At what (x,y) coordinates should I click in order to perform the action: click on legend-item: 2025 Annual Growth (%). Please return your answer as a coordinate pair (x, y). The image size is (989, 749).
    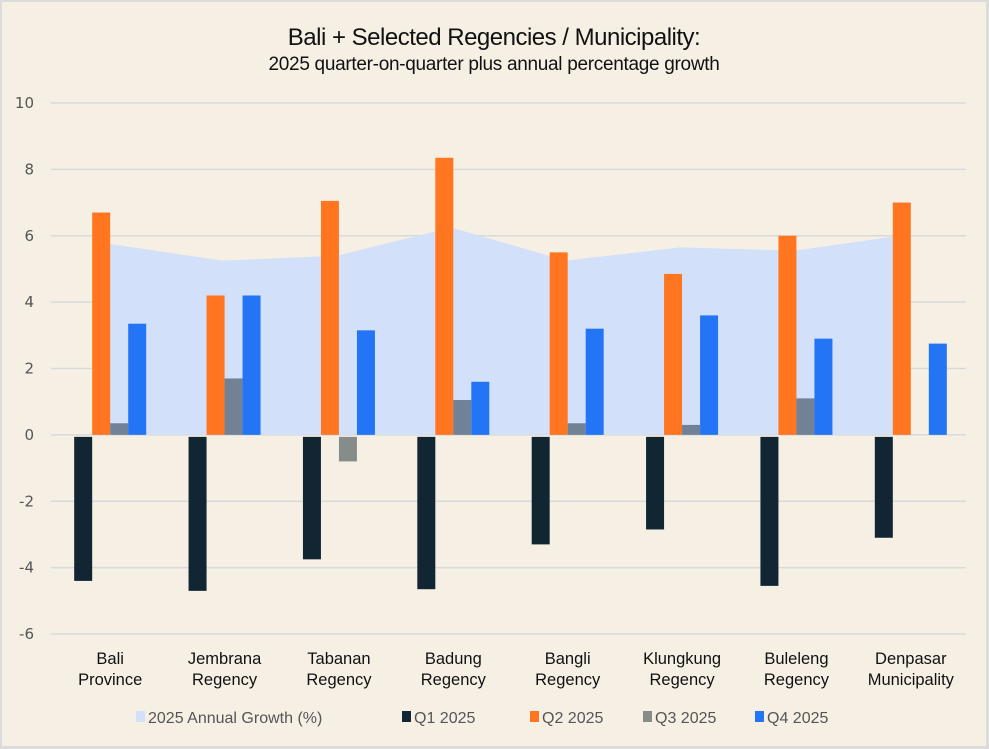
    Looking at the image, I should click on (229, 718).